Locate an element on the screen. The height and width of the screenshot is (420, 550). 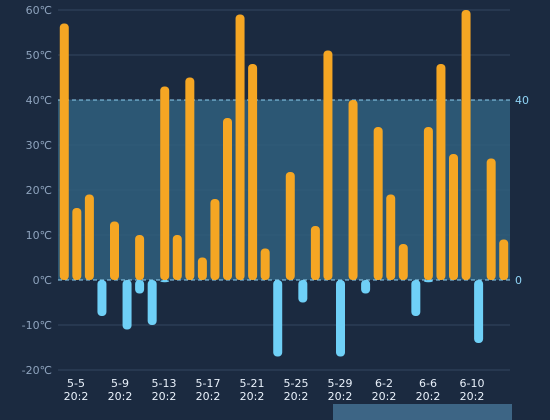
y-tick-label: 50℃ is located at coordinates (39, 55).